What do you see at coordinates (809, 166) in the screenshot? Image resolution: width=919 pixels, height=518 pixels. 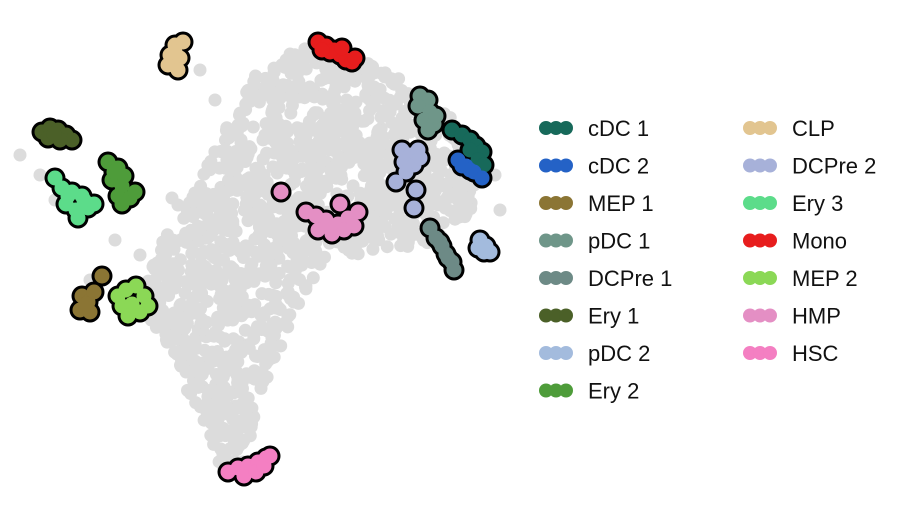 I see `legend-item-dcpre-2: DCPre 2` at bounding box center [809, 166].